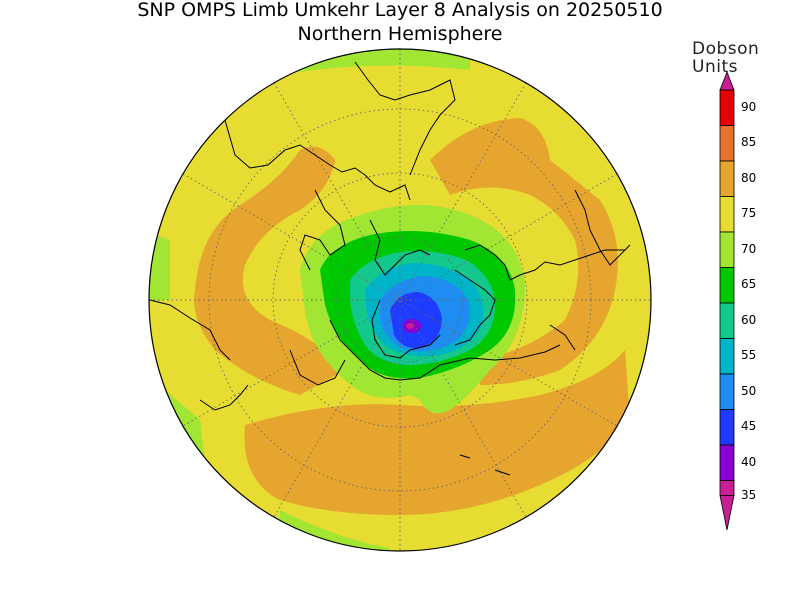  I want to click on colorbar-tick-label: 35, so click(749, 495).